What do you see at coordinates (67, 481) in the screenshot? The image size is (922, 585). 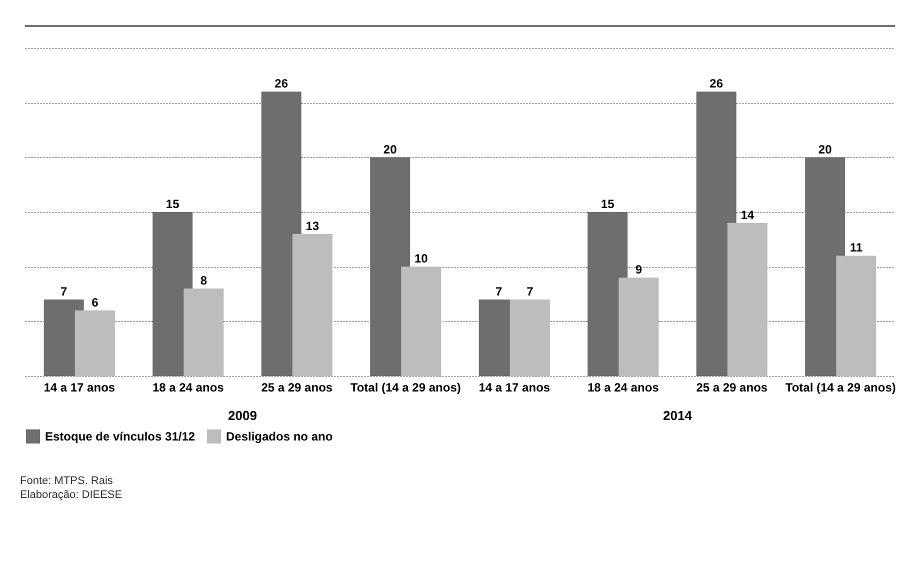 I see `source-note: Fonte: MTPS. Rais` at bounding box center [67, 481].